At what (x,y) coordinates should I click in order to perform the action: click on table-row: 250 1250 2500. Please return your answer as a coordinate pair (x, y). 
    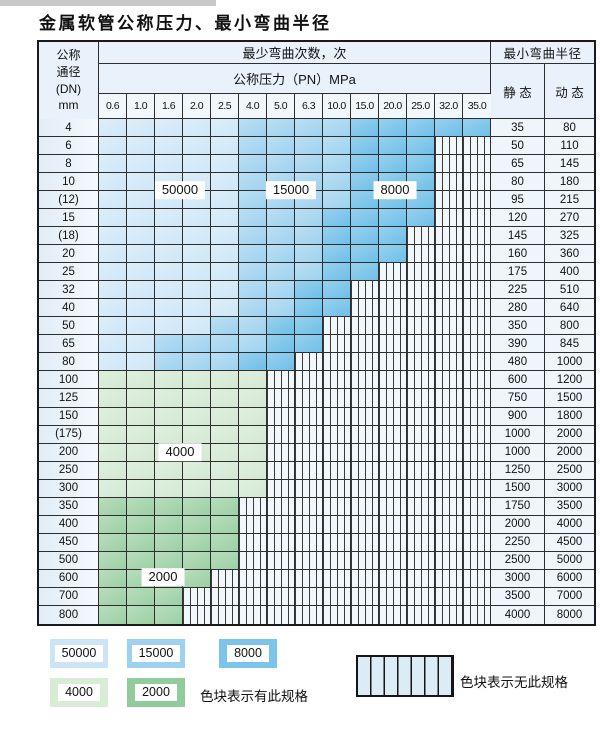
    Looking at the image, I should click on (316, 470).